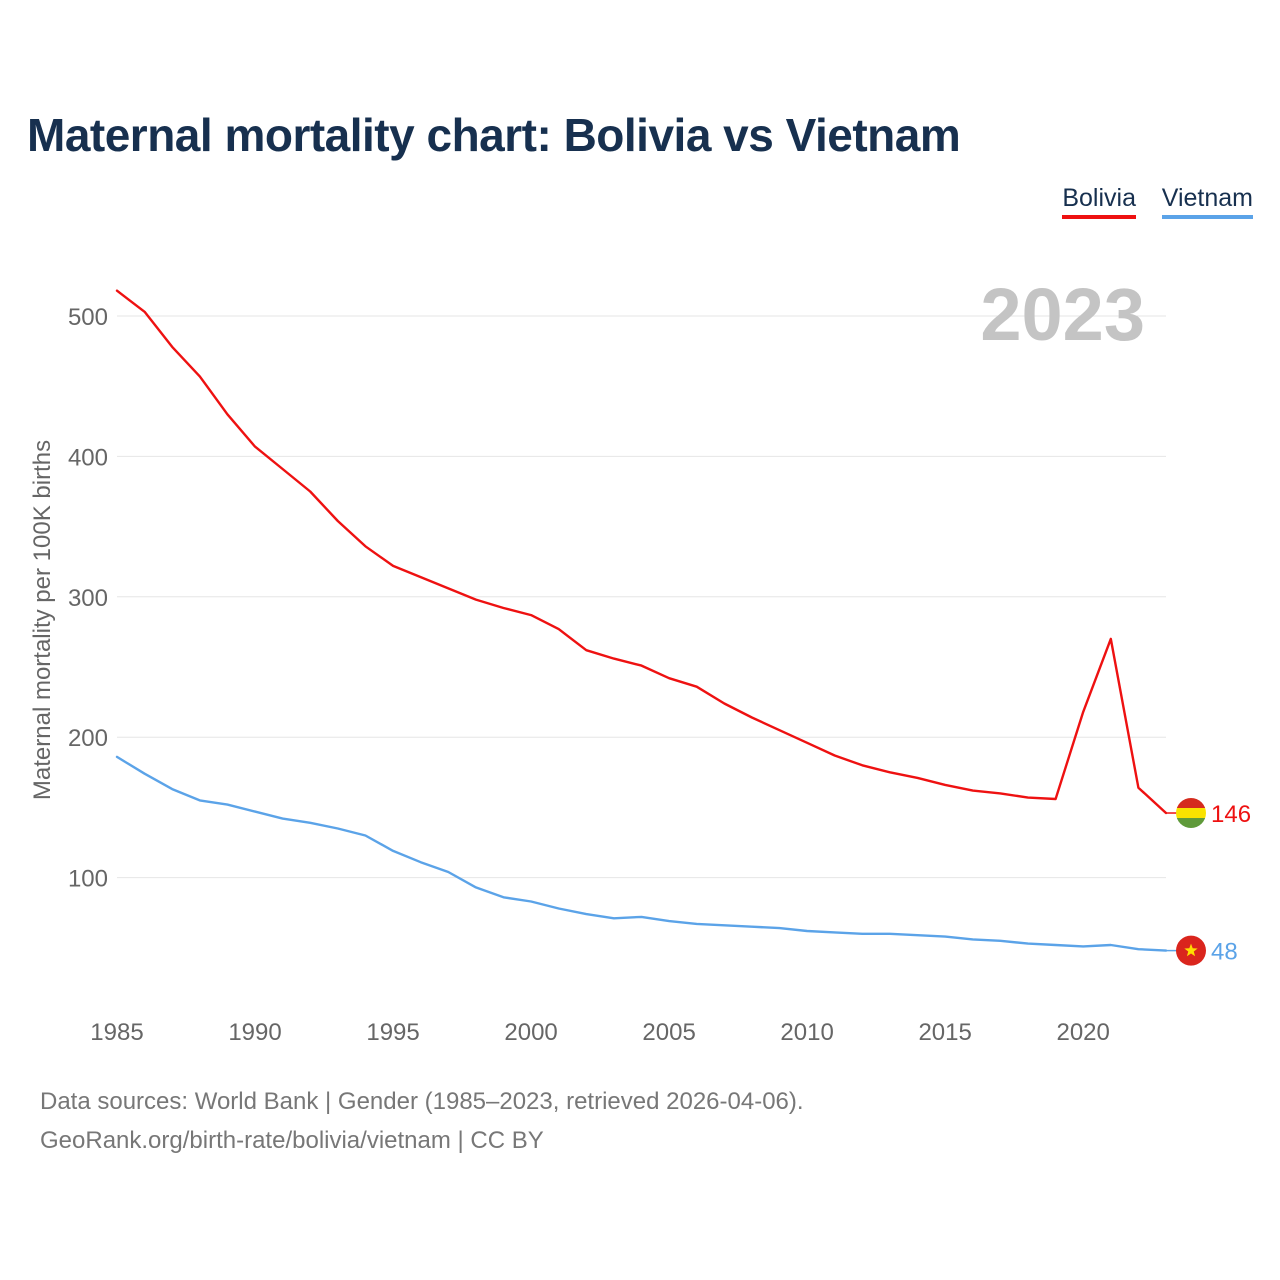  Describe the element at coordinates (806, 1032) in the screenshot. I see `x-tick-label-2010: 2010` at that location.